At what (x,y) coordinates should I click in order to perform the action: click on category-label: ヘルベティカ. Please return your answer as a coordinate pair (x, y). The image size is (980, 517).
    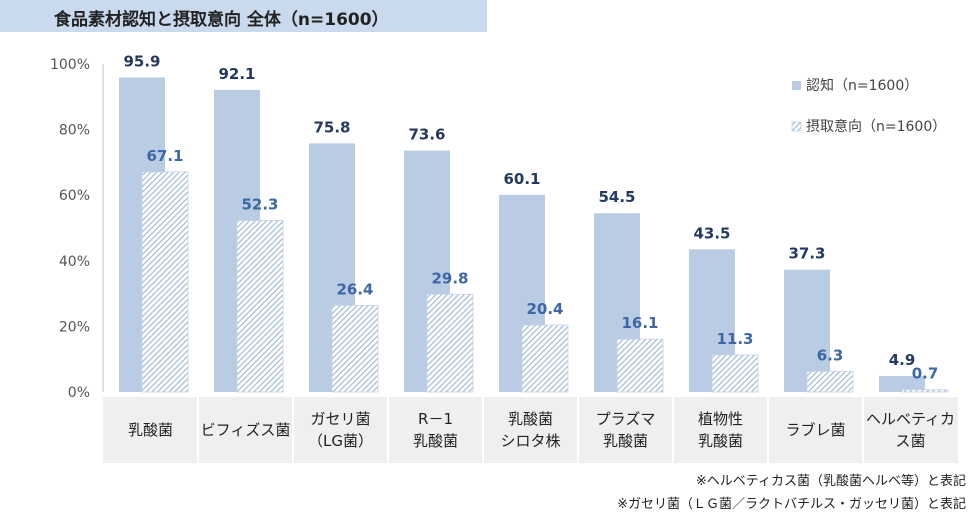
    Looking at the image, I should click on (910, 419).